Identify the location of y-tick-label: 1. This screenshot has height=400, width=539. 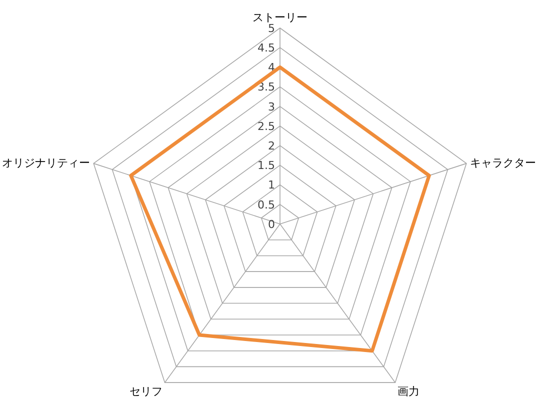
(271, 185).